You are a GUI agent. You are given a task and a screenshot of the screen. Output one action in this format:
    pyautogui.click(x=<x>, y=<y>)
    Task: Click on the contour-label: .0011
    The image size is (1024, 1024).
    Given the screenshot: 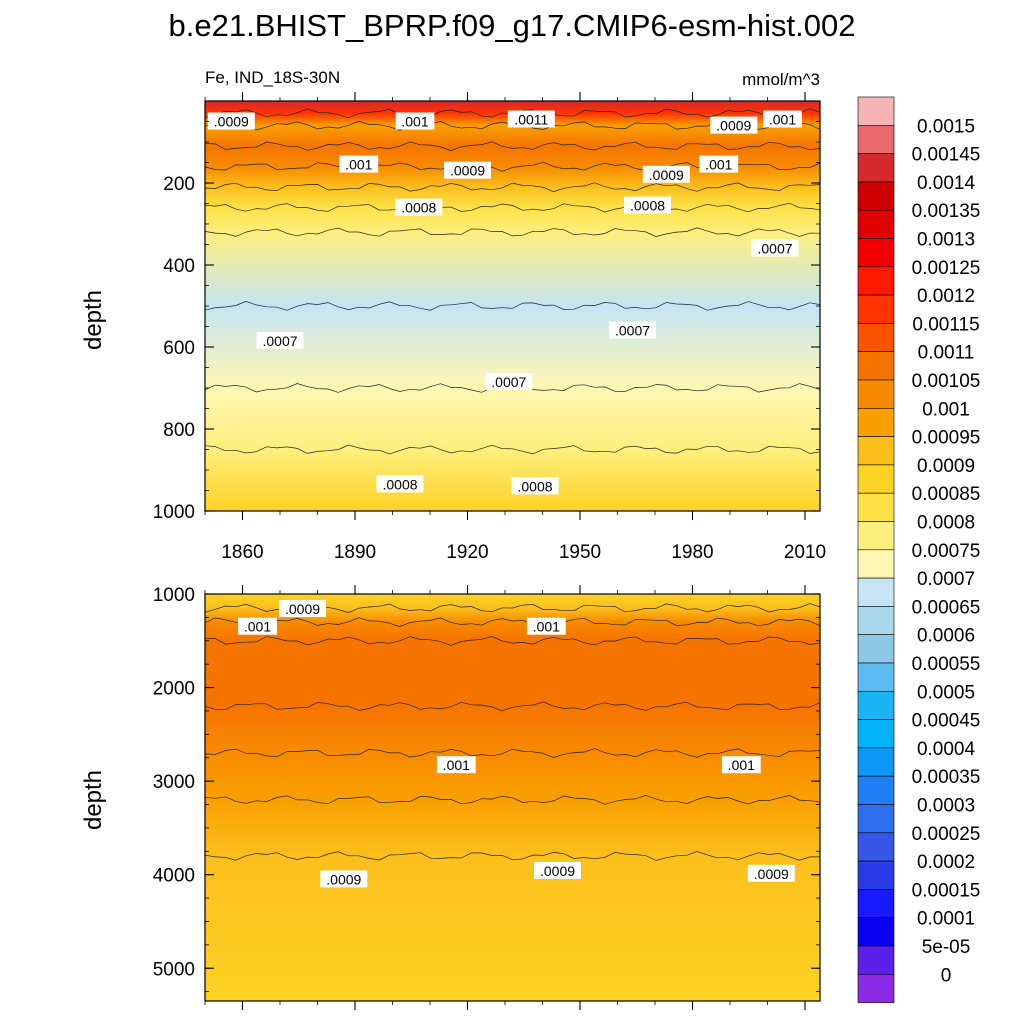 What is the action you would take?
    pyautogui.click(x=531, y=119)
    